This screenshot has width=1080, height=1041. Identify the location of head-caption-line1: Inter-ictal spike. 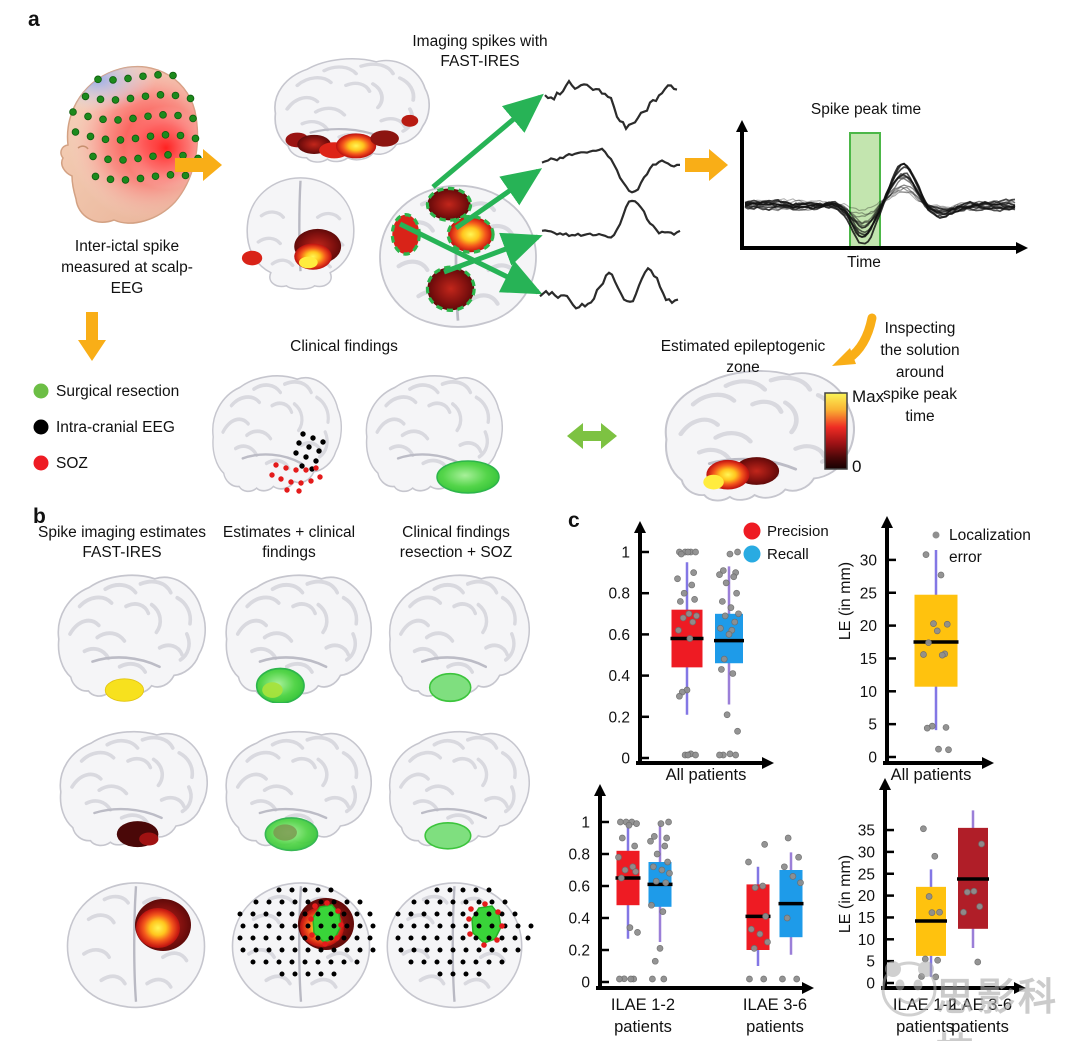
(127, 246).